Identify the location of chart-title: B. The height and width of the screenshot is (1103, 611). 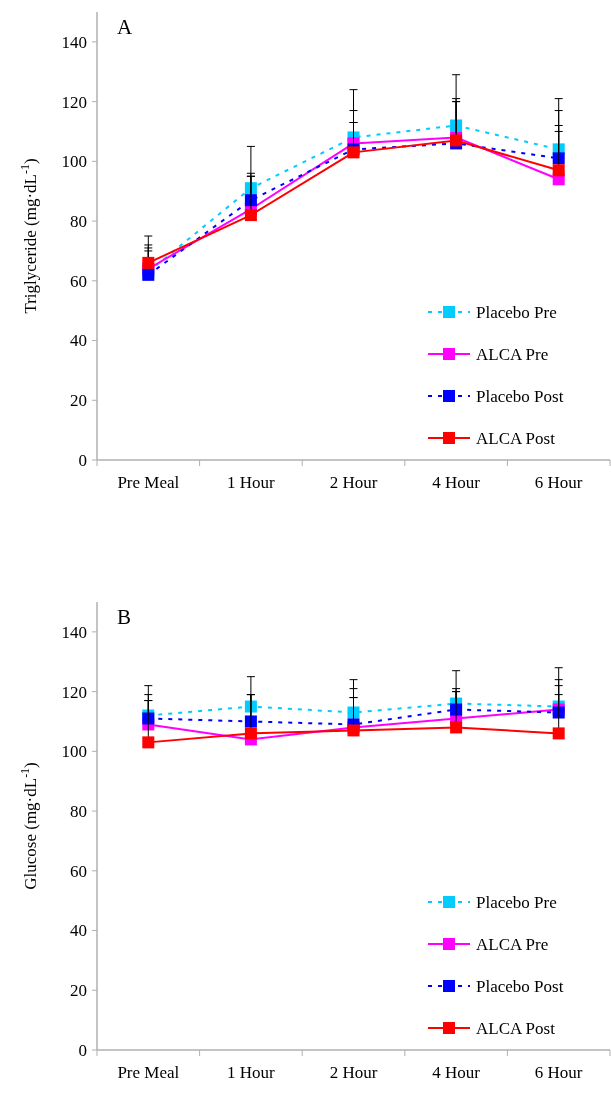
(124, 617).